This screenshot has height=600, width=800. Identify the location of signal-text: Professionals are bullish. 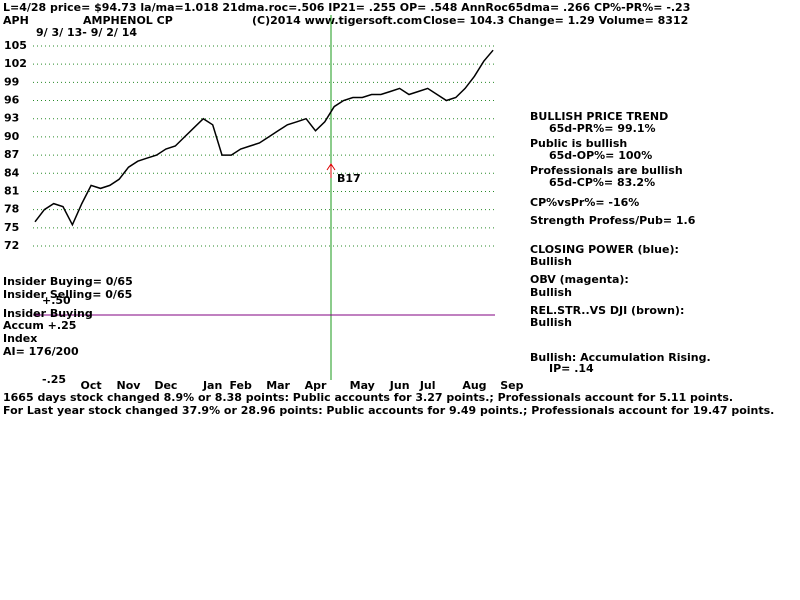
(606, 170).